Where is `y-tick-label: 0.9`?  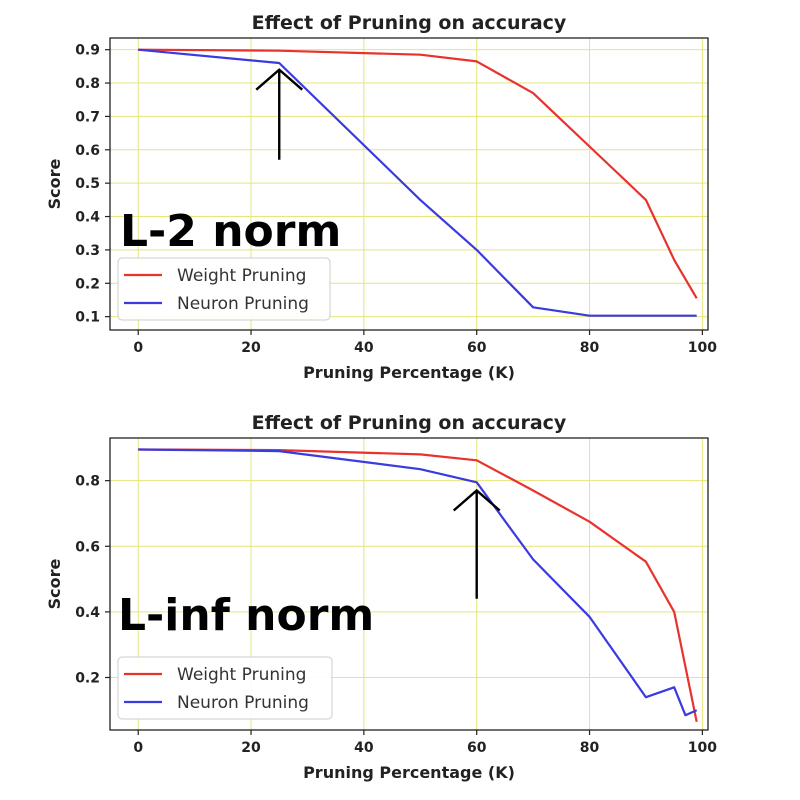 y-tick-label: 0.9 is located at coordinates (87, 51).